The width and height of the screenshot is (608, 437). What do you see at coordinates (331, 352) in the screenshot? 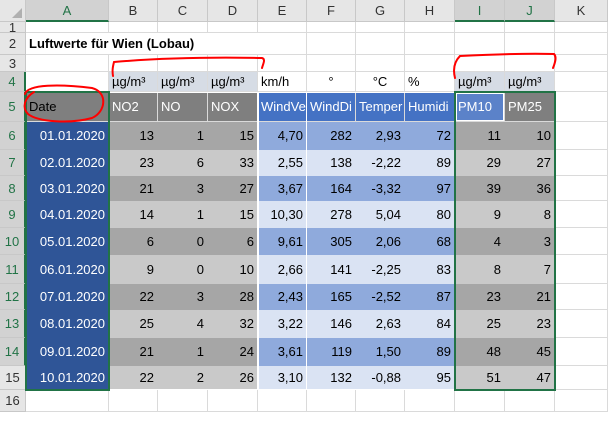
I see `value-cell: 119` at bounding box center [331, 352].